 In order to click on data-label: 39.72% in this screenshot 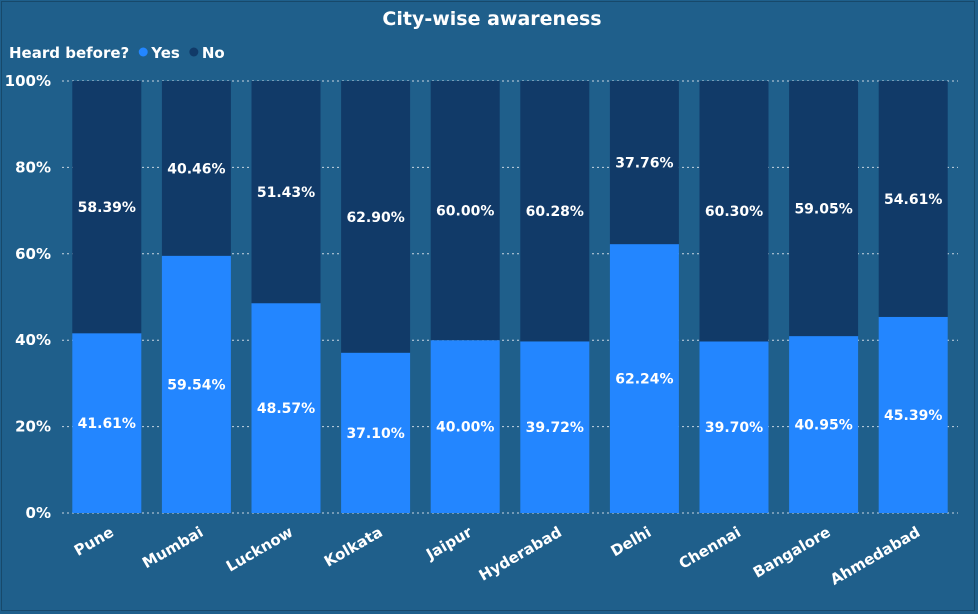, I will do `click(555, 428)`.